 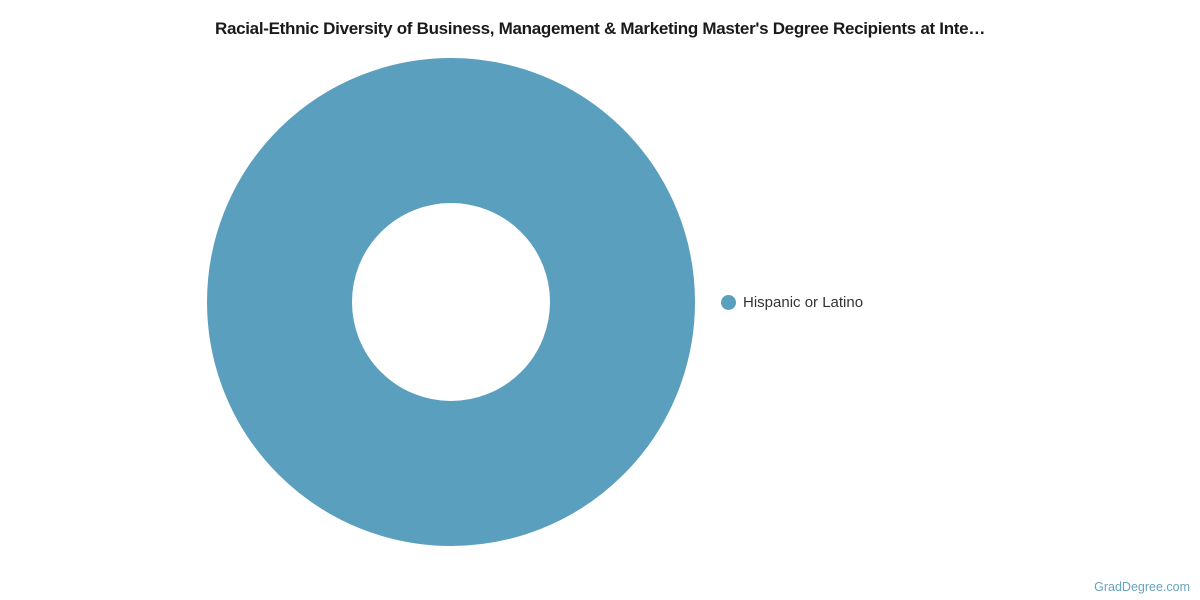 I want to click on legend-item-hispanic-or-latino: Hispanic or Latino, so click(x=792, y=302).